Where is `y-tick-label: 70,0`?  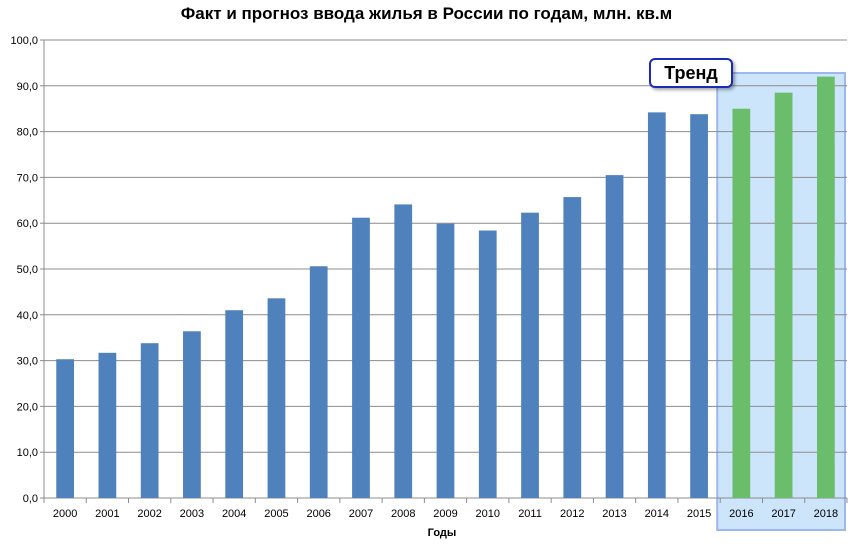
y-tick-label: 70,0 is located at coordinates (27, 178).